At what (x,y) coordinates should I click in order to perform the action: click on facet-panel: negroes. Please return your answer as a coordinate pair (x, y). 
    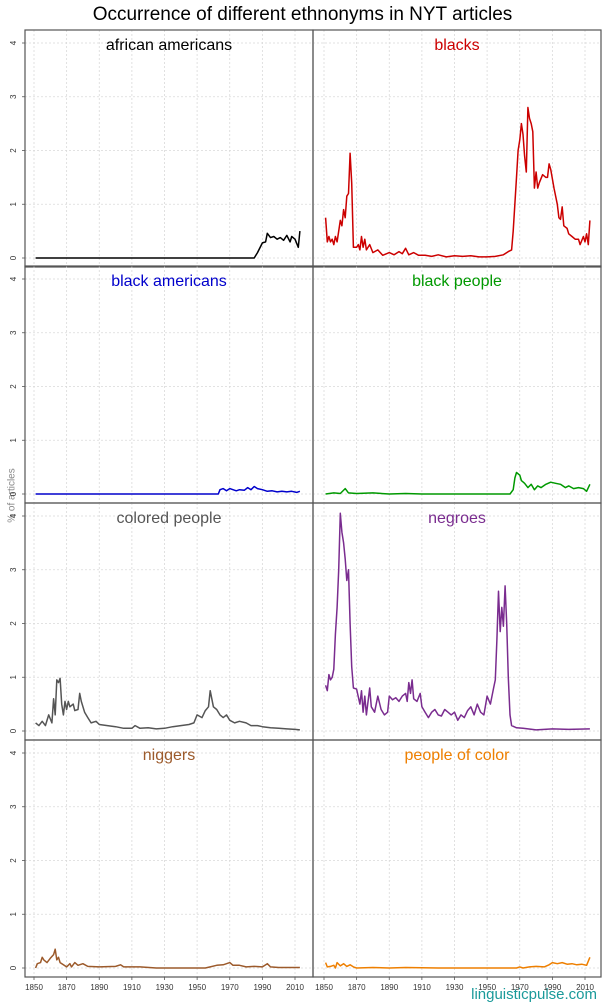
    Looking at the image, I should click on (457, 621).